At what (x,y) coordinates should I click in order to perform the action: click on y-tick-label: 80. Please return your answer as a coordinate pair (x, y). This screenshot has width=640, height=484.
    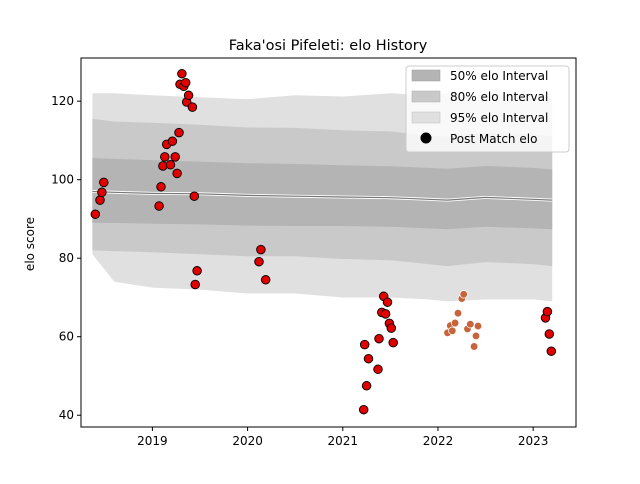
    Looking at the image, I should click on (66, 258).